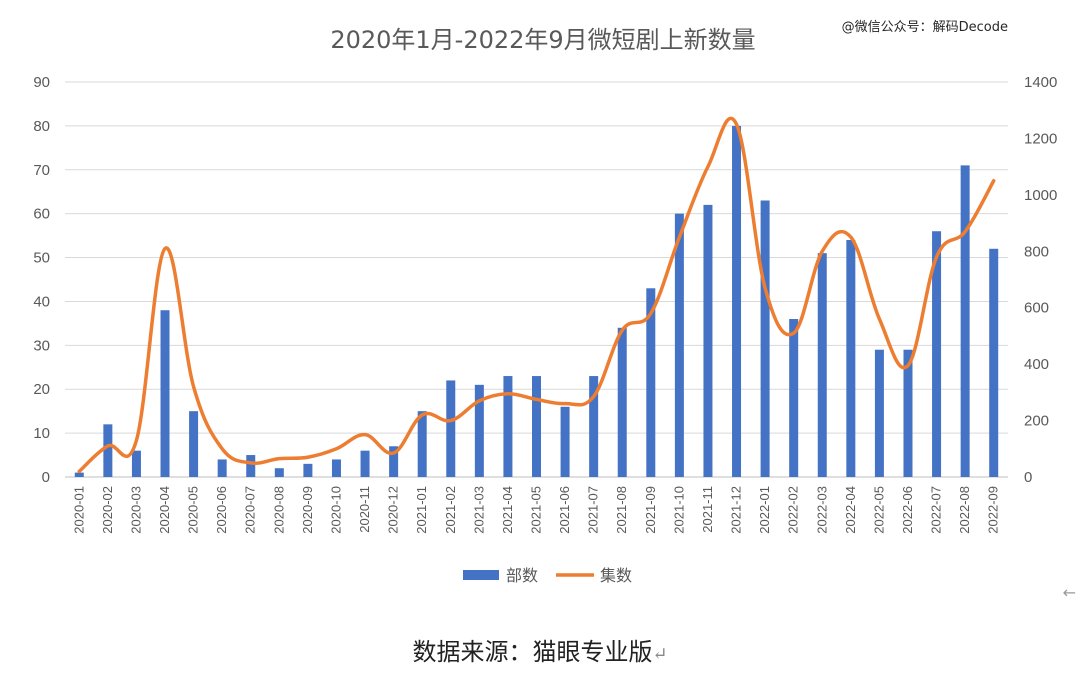  Describe the element at coordinates (41, 280) in the screenshot. I see `left-axis: 0 10 20 30 40 50 60 70 80 90` at that location.